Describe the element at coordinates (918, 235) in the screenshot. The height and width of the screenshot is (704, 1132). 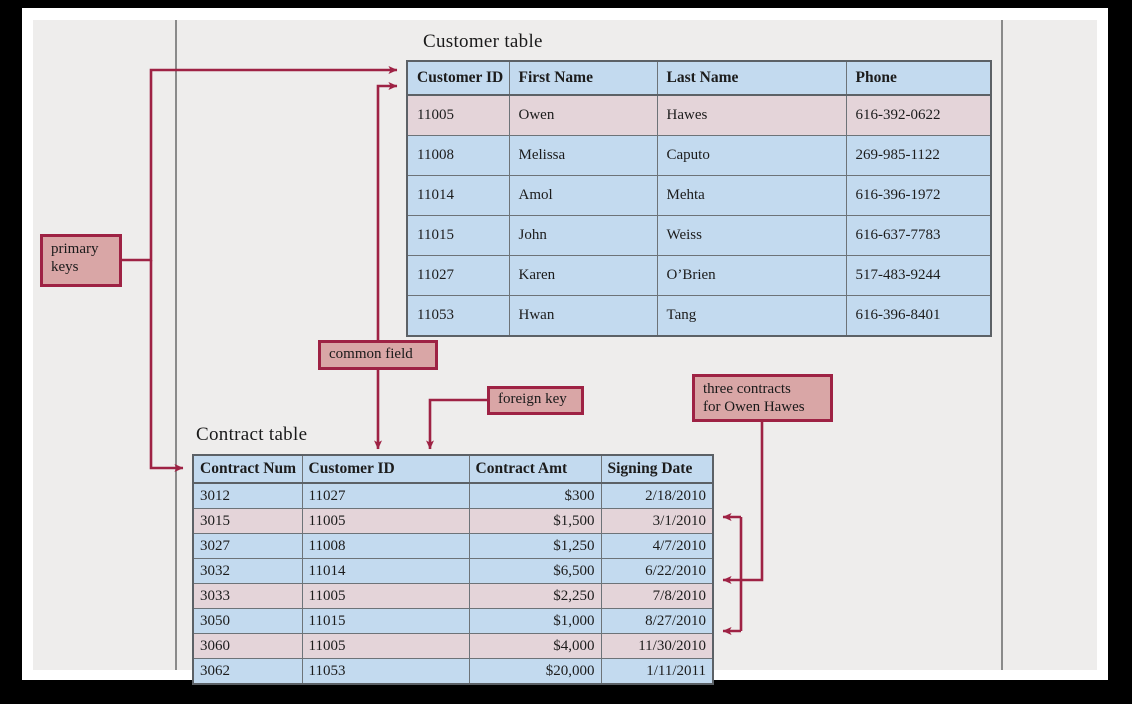
I see `cell-phone: 616-637-7783` at that location.